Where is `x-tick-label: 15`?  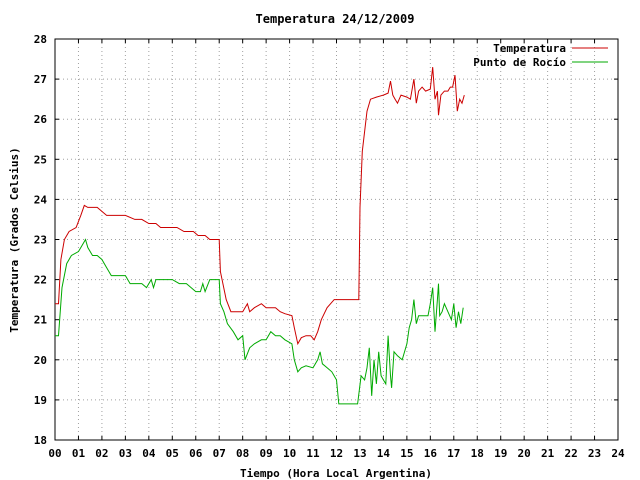
x-tick-label: 15 is located at coordinates (406, 453).